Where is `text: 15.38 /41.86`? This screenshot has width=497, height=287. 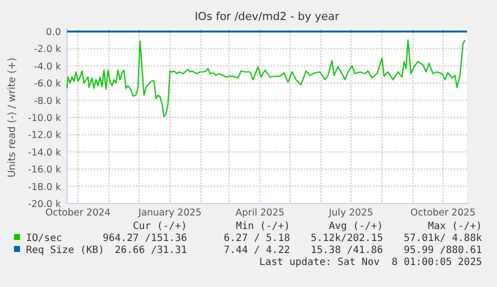
text: 15.38 /41.86 is located at coordinates (346, 250).